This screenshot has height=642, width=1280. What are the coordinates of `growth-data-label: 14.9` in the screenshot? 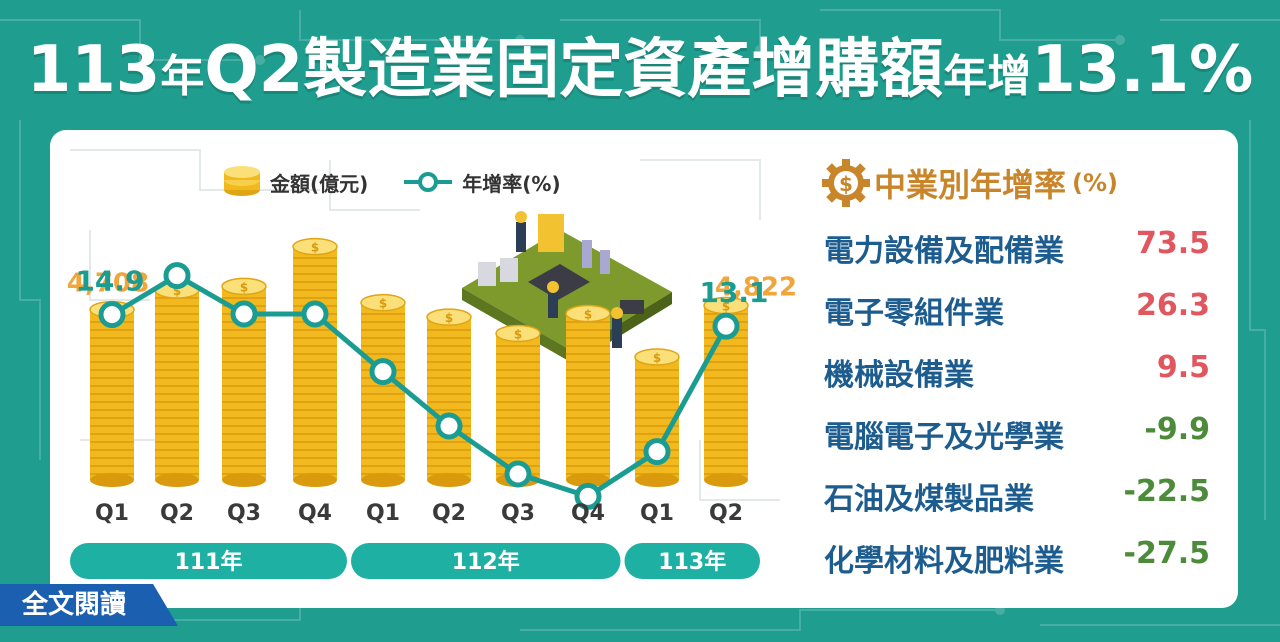 It's located at (109, 281).